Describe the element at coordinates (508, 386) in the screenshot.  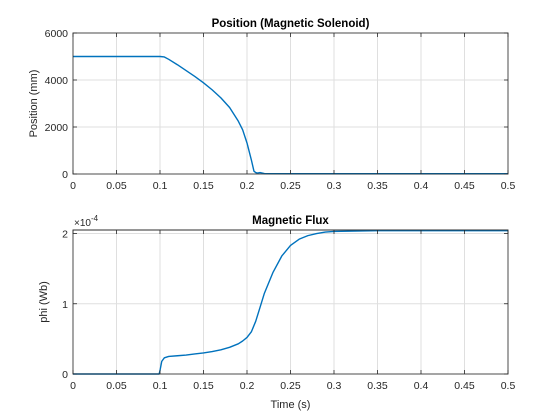
I see `flux-x-tick-label: 0.5` at that location.